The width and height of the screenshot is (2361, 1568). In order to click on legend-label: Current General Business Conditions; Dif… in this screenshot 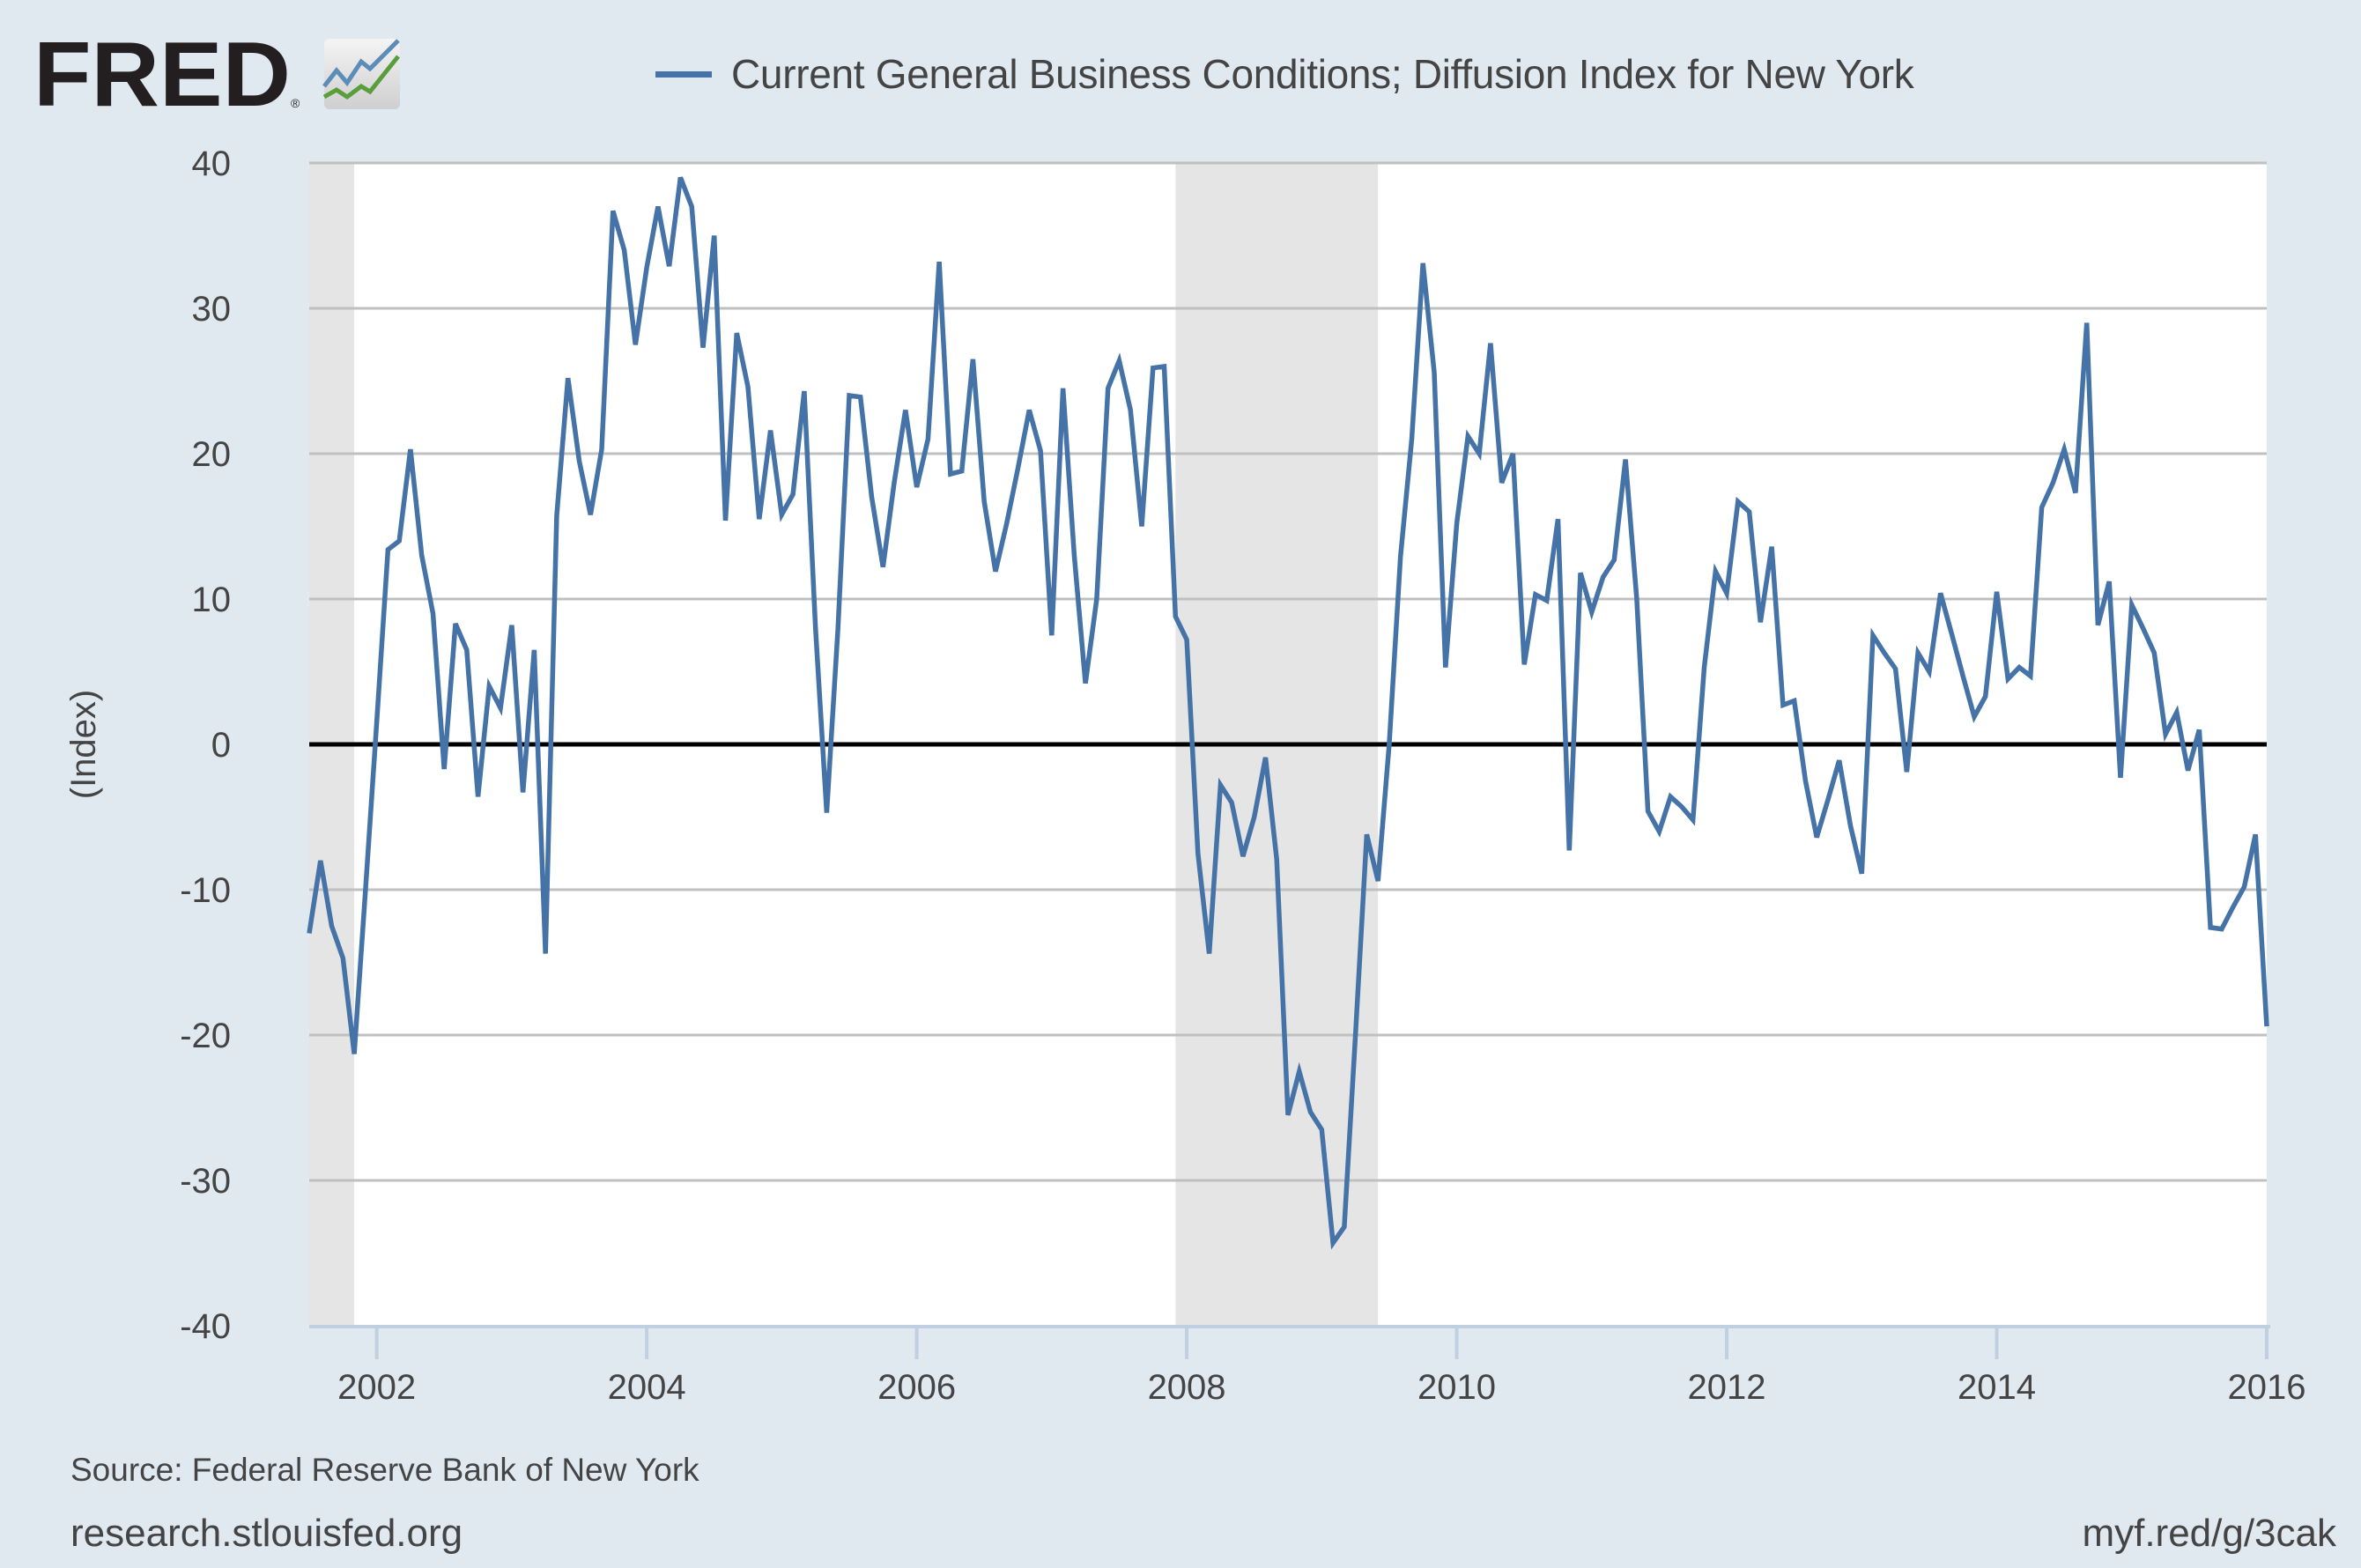, I will do `click(1322, 74)`.